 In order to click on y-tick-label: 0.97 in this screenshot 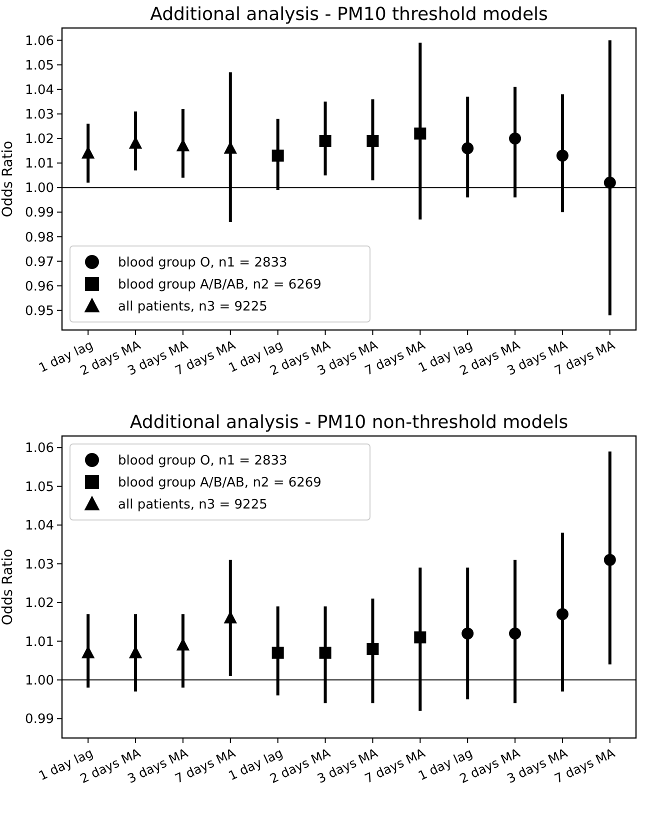, I will do `click(39, 262)`.